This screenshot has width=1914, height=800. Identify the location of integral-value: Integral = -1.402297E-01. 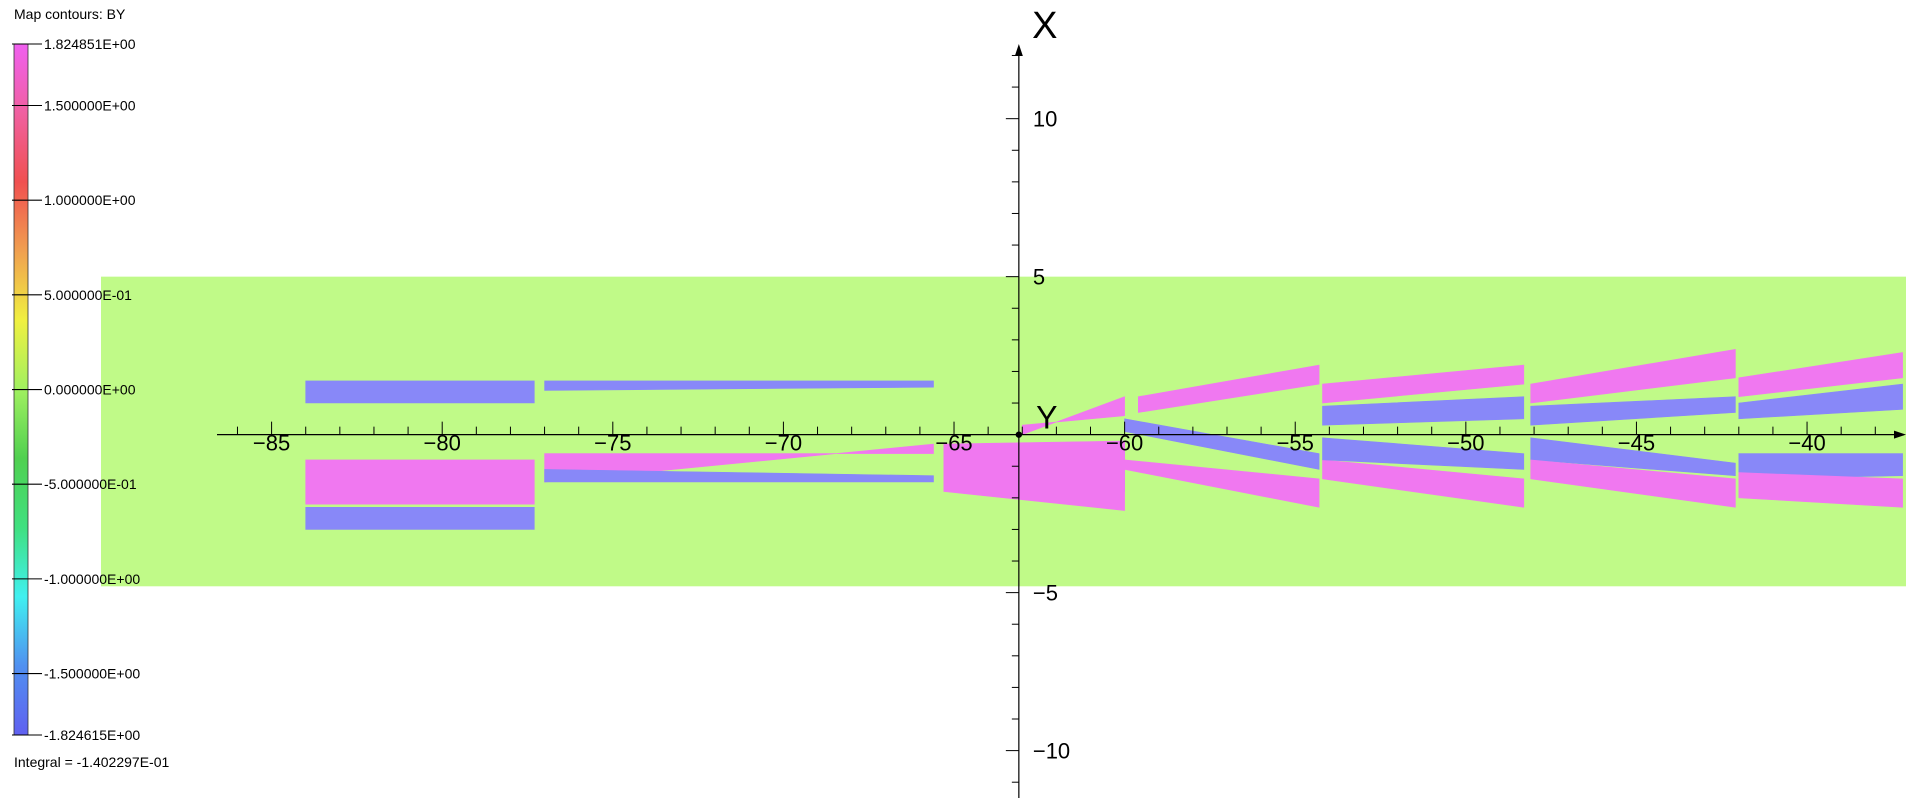
(92, 762).